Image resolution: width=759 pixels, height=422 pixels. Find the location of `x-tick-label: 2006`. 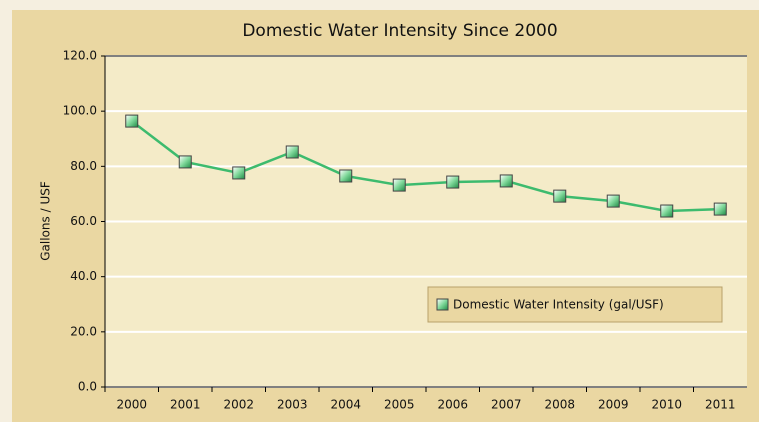

x-tick-label: 2006 is located at coordinates (452, 405).